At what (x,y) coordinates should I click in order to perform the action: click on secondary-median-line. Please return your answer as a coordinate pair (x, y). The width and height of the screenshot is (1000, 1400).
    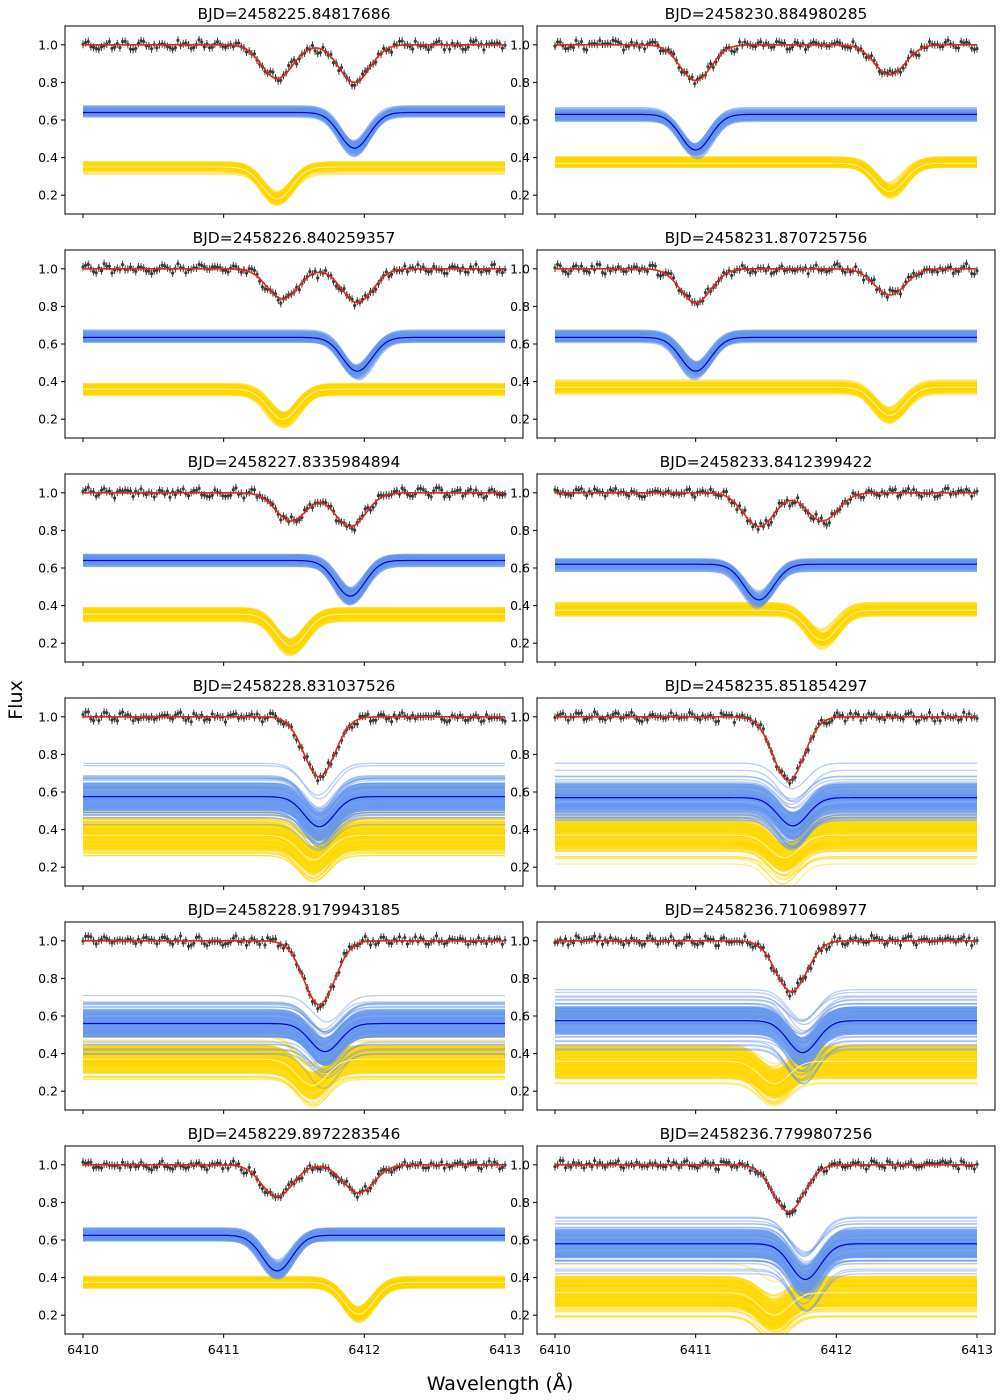
    Looking at the image, I should click on (294, 630).